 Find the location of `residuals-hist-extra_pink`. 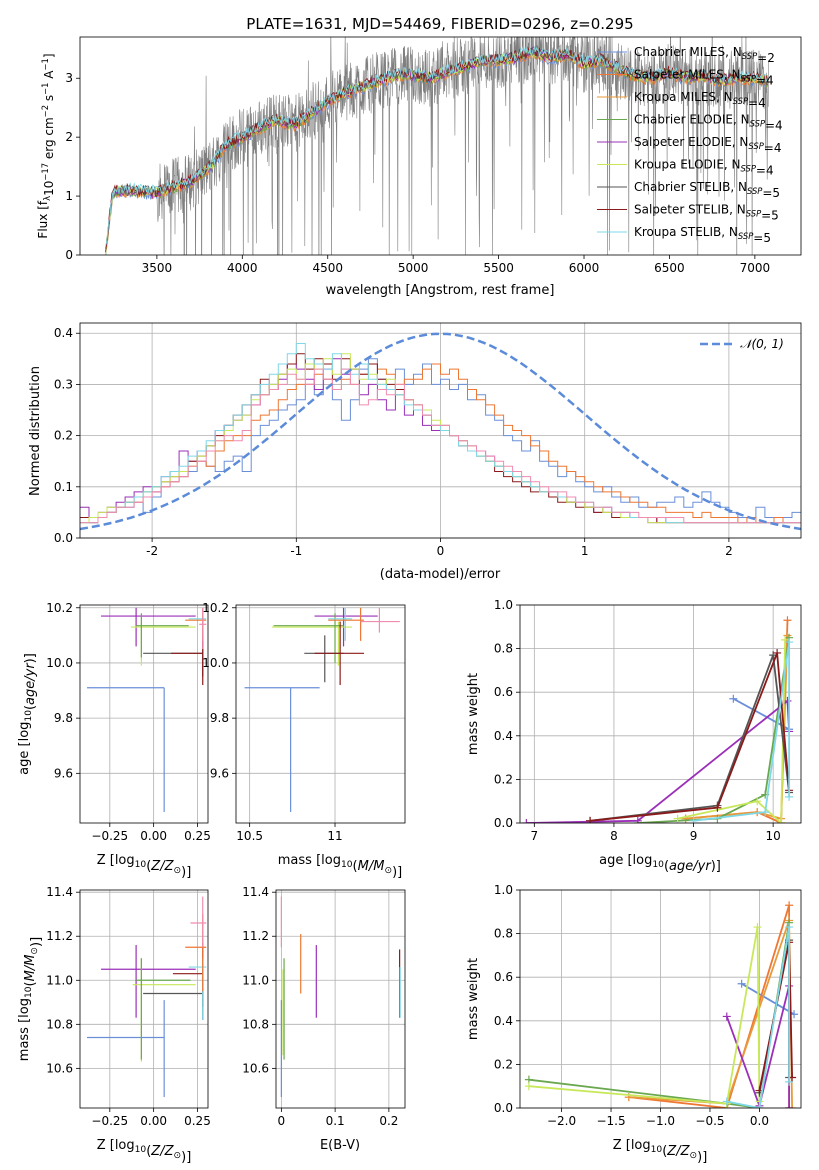

residuals-hist-extra_pink is located at coordinates (440, 446).